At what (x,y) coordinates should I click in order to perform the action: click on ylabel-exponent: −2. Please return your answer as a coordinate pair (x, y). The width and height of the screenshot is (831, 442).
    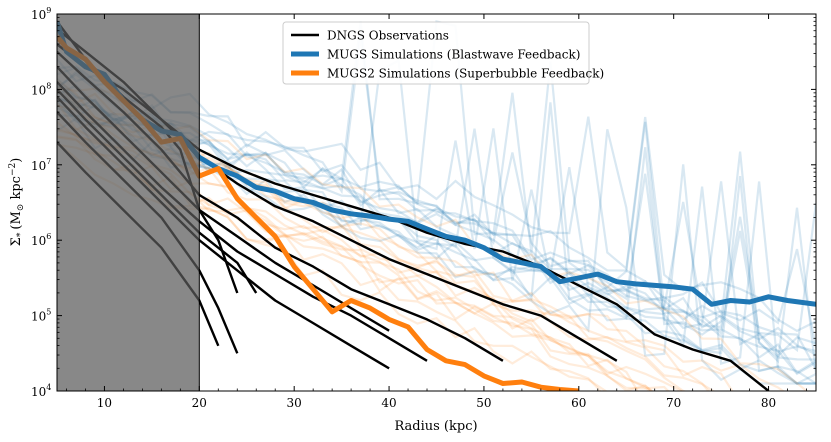
    Looking at the image, I should click on (13, 169).